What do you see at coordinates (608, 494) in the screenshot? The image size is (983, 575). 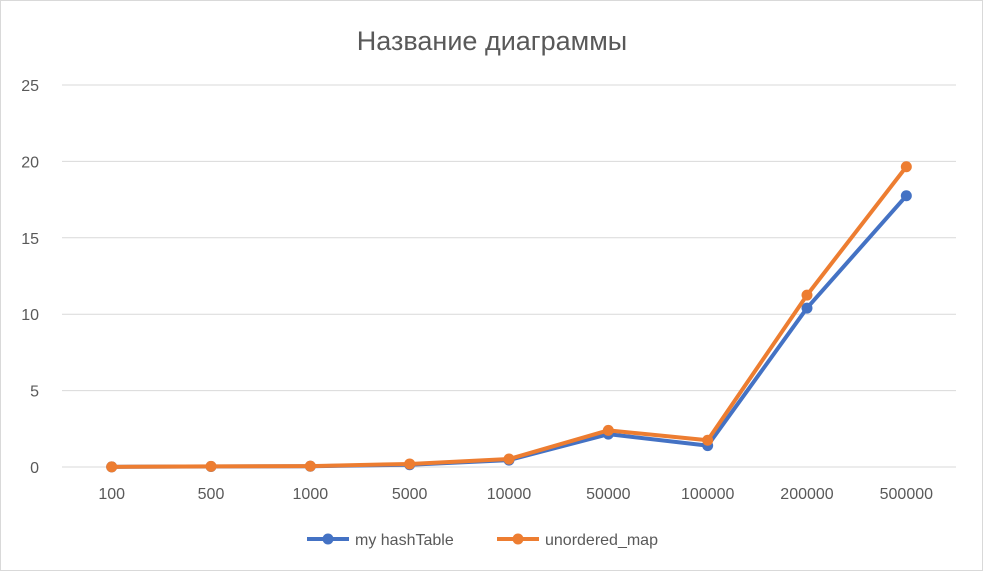 I see `x-tick-label: 50000` at bounding box center [608, 494].